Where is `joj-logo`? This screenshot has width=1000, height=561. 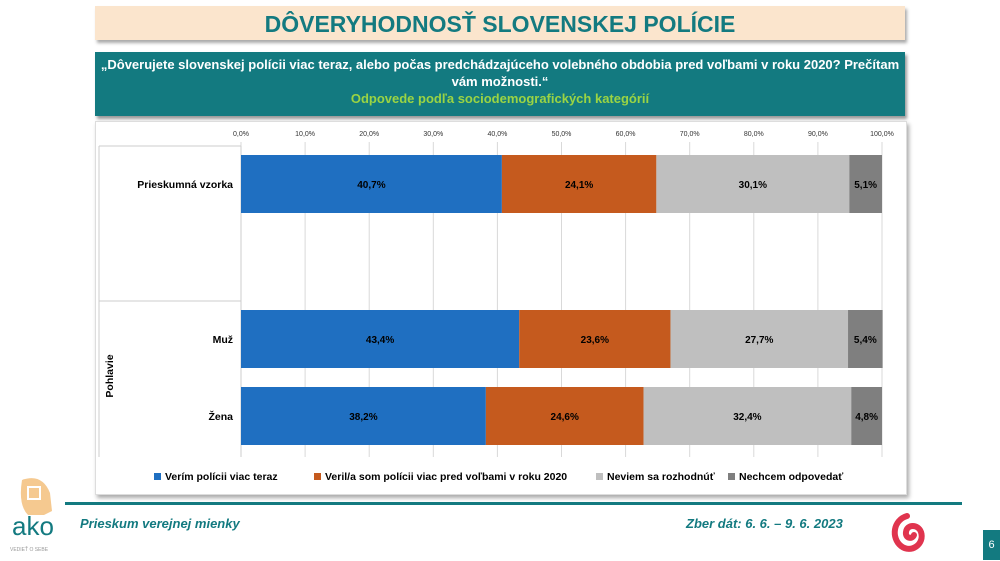
joj-logo is located at coordinates (907, 536).